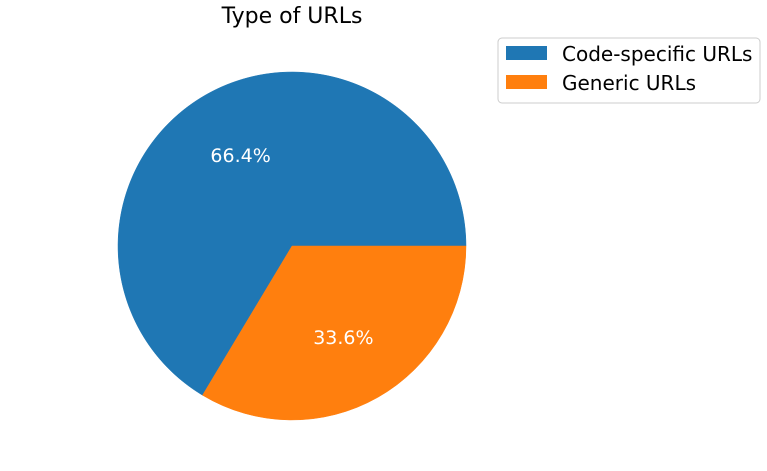 The image size is (767, 471). Describe the element at coordinates (657, 54) in the screenshot. I see `legend-label-code-specific-urls: Code-specific URLs` at that location.